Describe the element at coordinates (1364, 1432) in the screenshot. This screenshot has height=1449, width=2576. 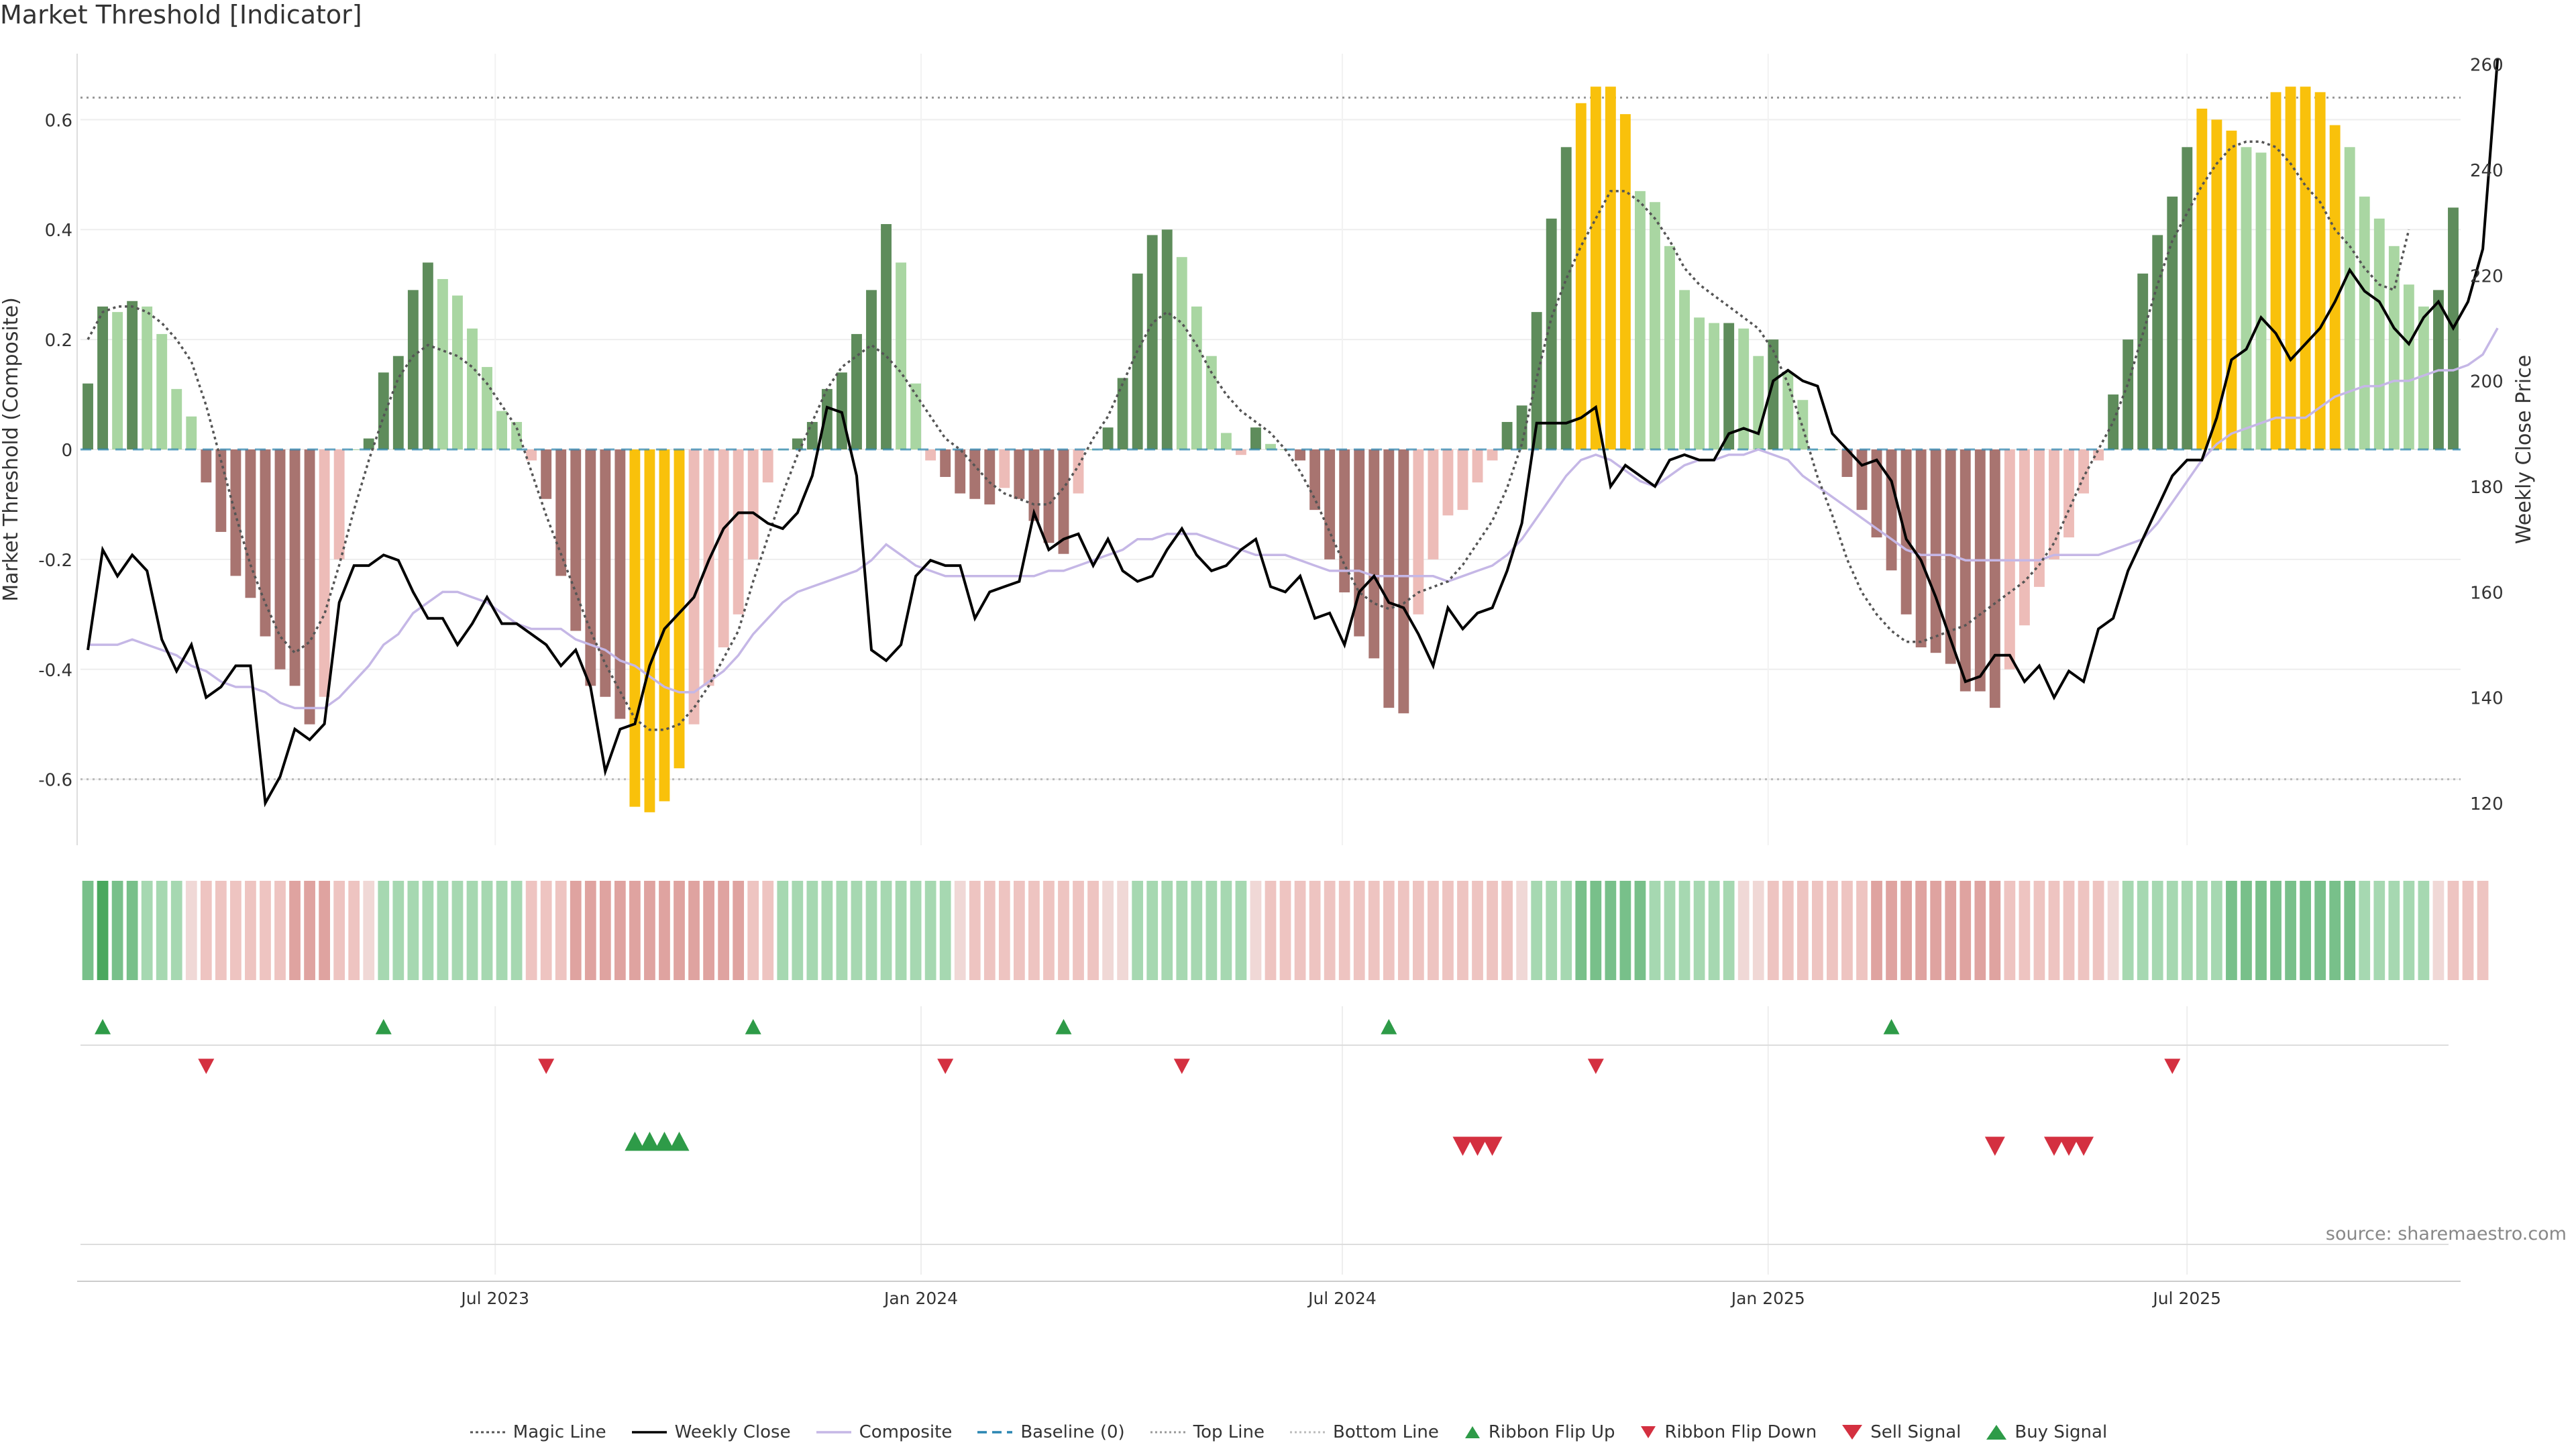
I see `legend-item-bottom: Bottom Line` at that location.